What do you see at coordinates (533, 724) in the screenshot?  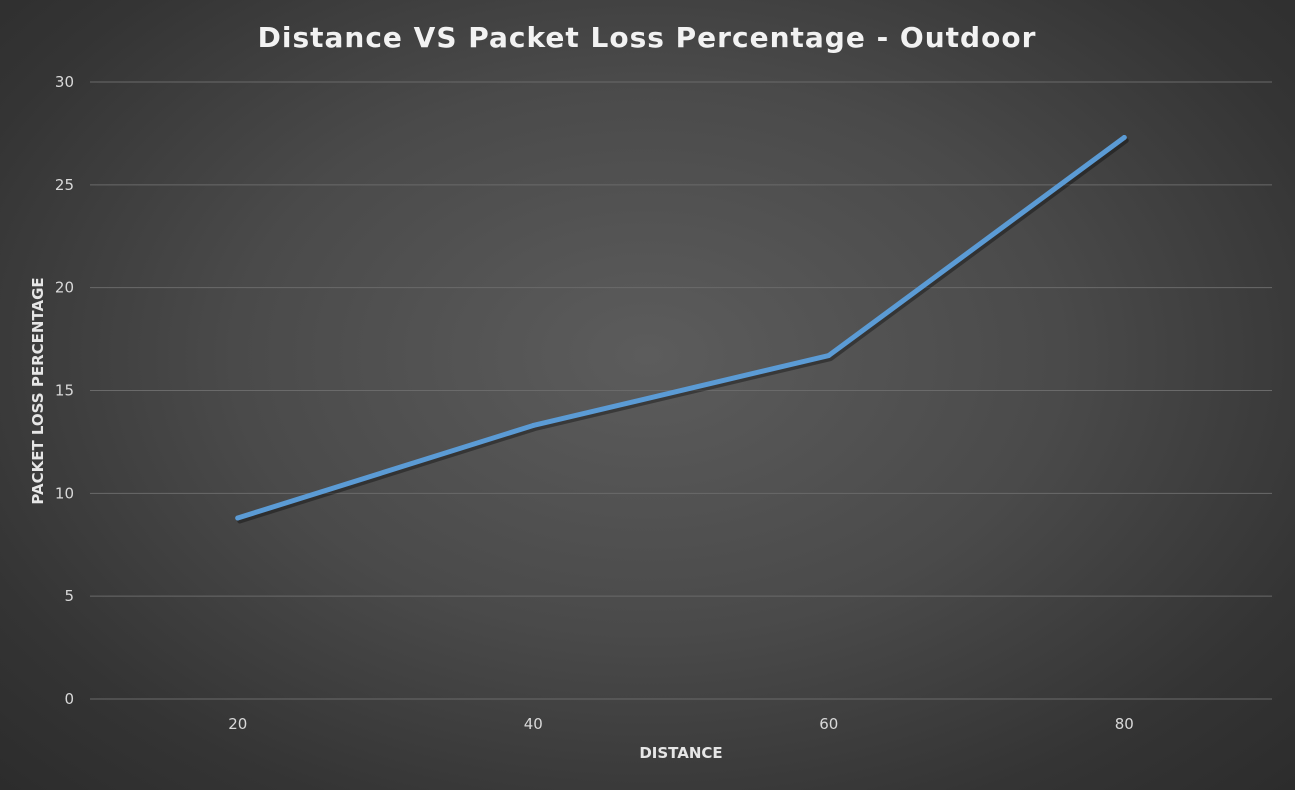 I see `x-tick-label-40: 40` at bounding box center [533, 724].